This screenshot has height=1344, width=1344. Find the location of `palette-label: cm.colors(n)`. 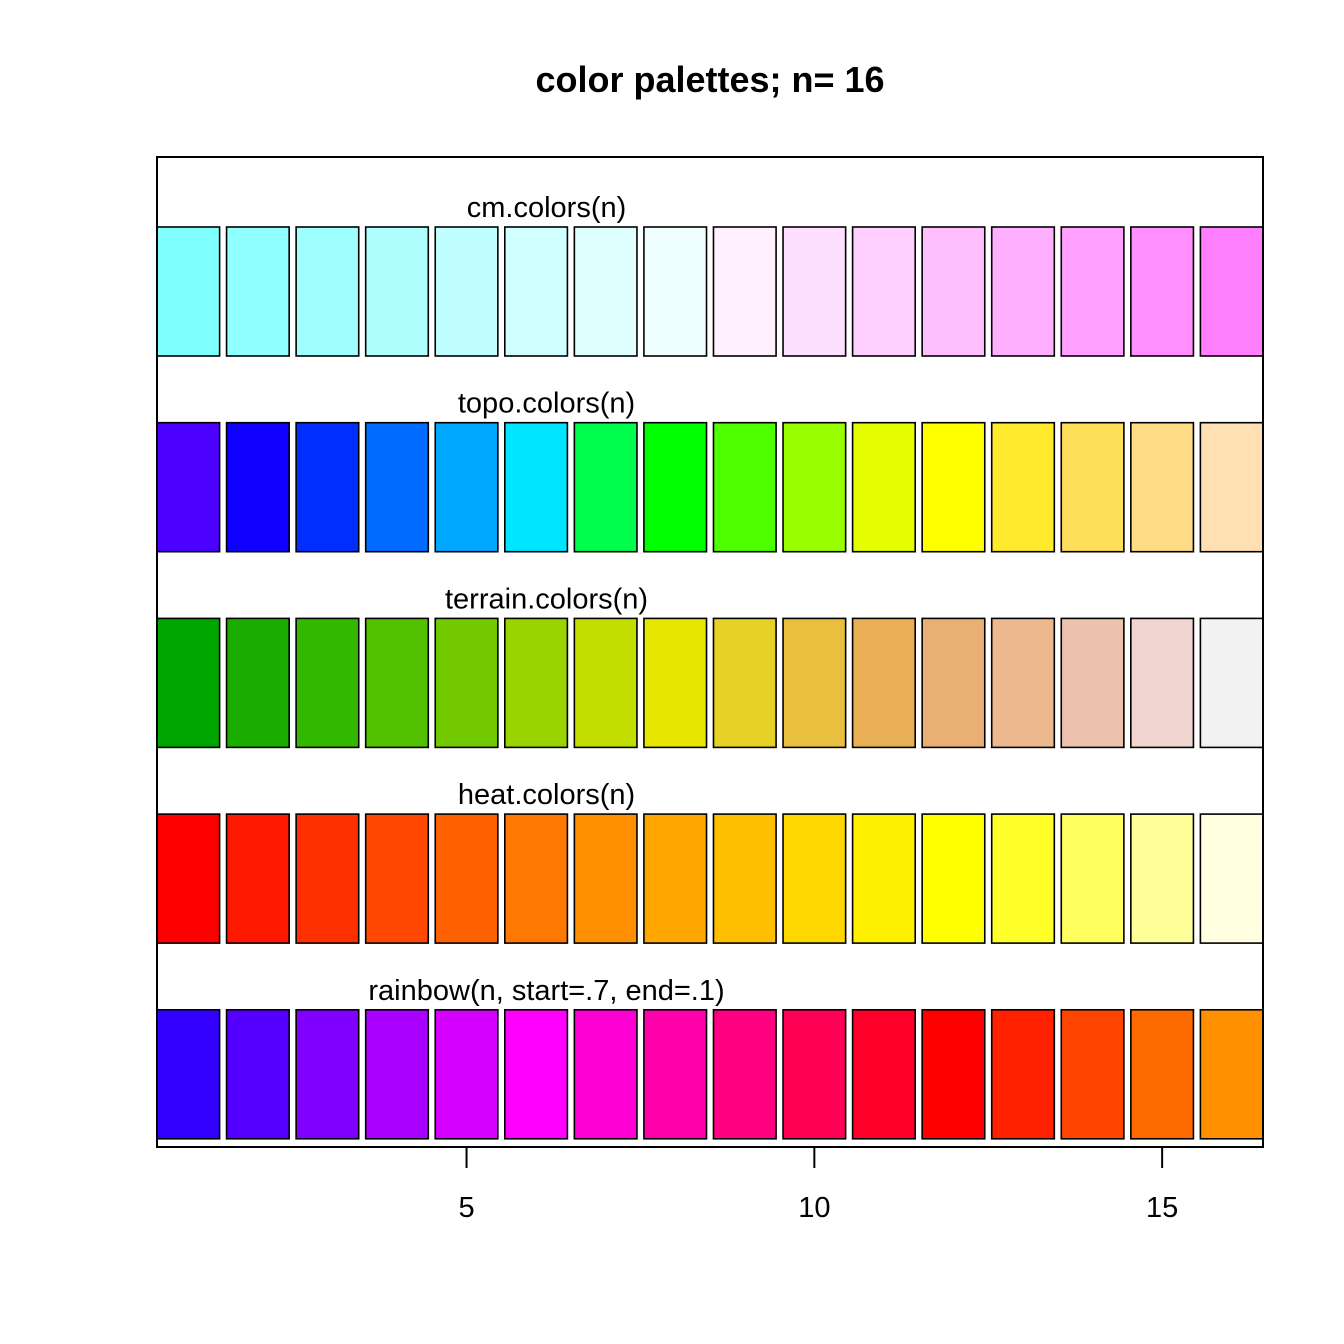

palette-label: cm.colors(n) is located at coordinates (547, 208).